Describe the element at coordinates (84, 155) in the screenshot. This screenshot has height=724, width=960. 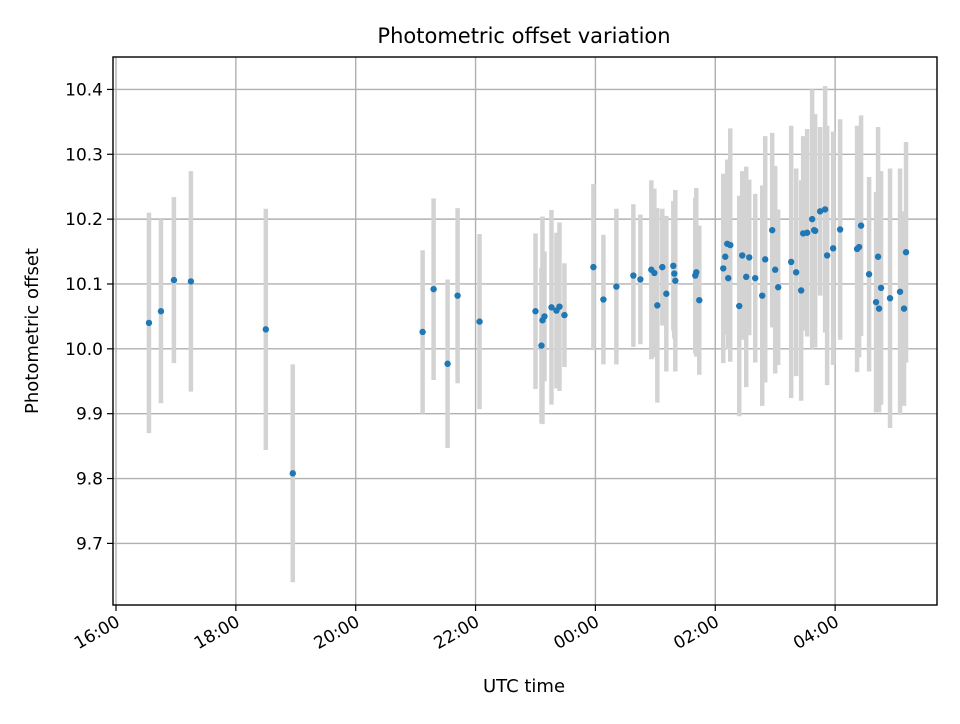
I see `y-tick-label: 10.3` at that location.